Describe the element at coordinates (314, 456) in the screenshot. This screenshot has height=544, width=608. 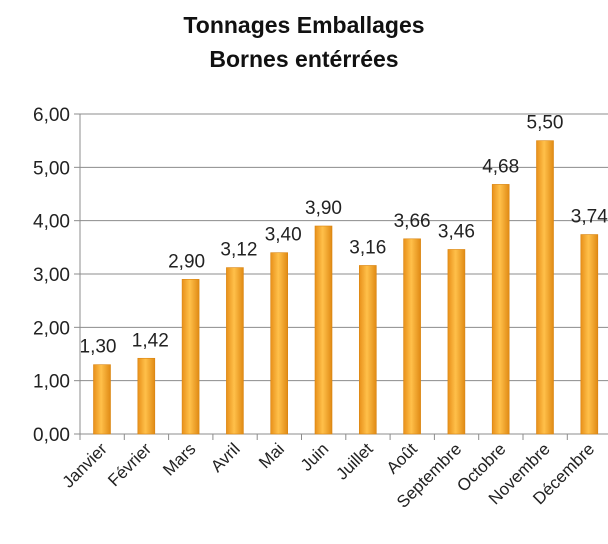
I see `x-tick-label: Juin` at that location.